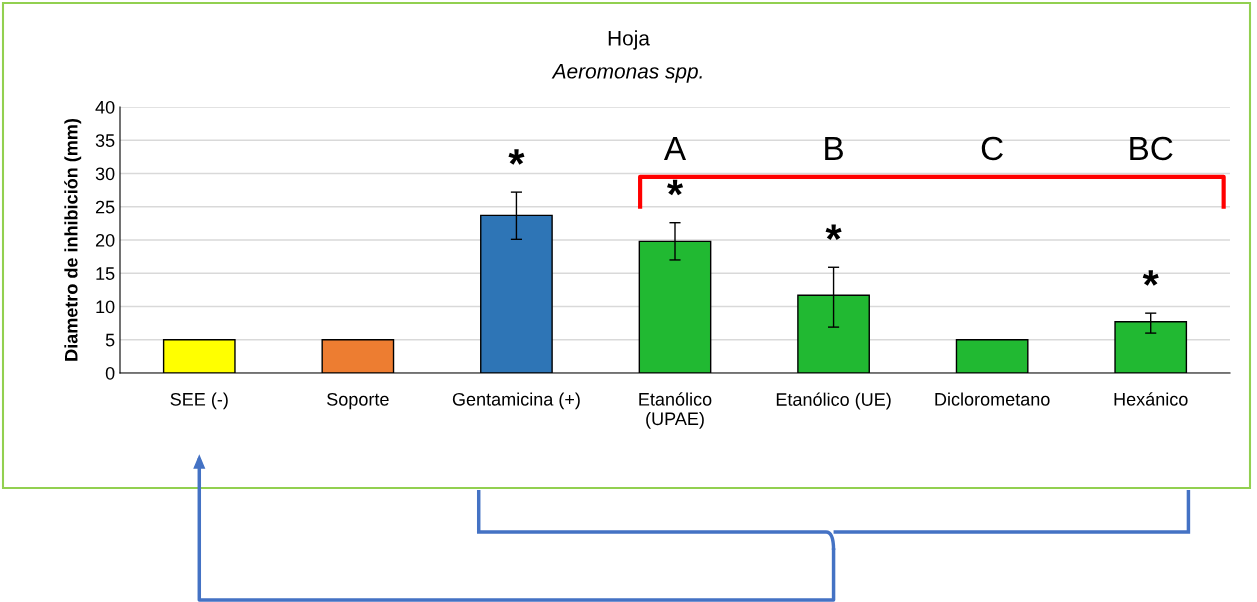 The height and width of the screenshot is (602, 1257). I want to click on y-tick-label: 10, so click(105, 307).